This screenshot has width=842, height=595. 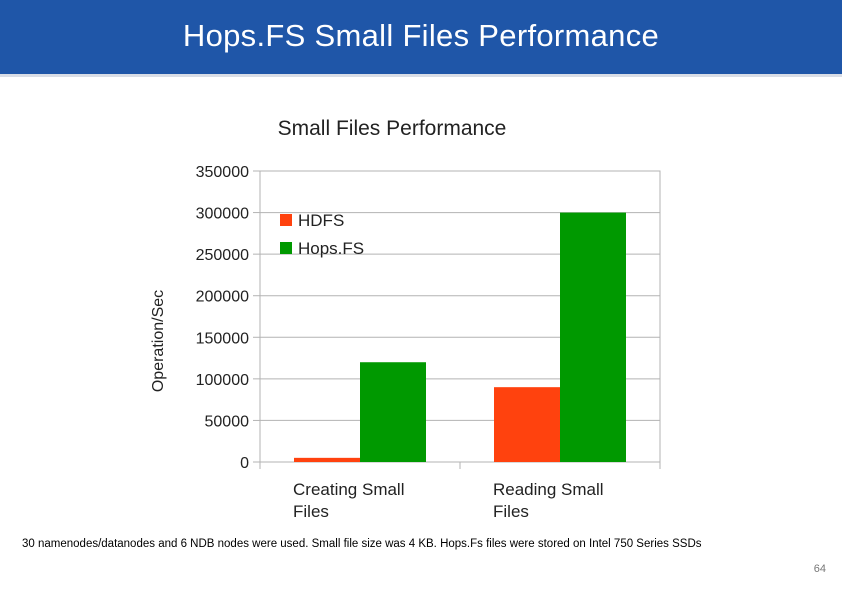 I want to click on page-number: 64, so click(x=819, y=569).